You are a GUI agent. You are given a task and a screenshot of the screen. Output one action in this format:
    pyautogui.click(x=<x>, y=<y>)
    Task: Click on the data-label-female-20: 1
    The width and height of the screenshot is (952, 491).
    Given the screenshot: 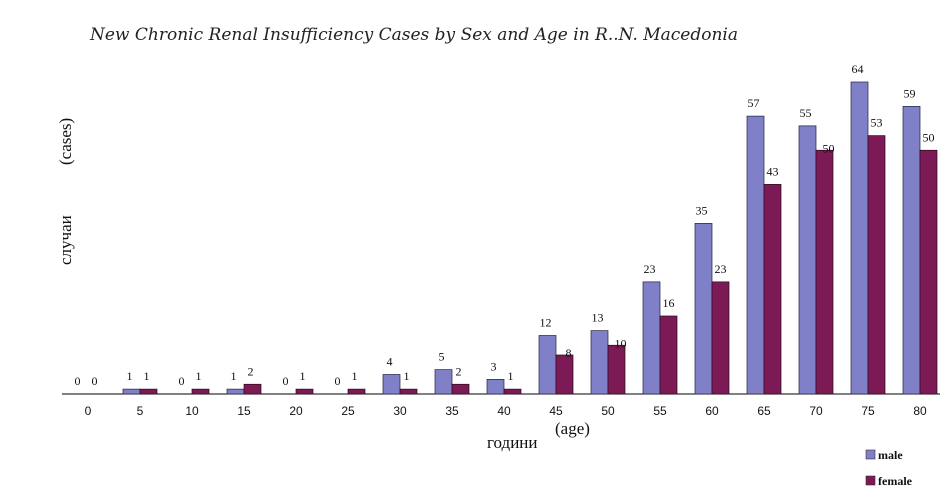 What is the action you would take?
    pyautogui.click(x=303, y=376)
    